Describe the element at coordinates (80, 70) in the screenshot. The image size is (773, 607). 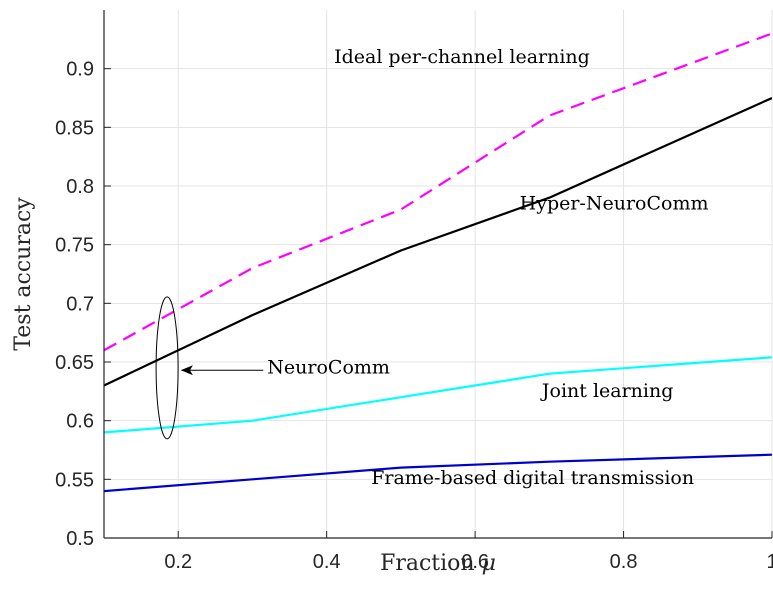
I see `y-tick-label: 0.9` at that location.